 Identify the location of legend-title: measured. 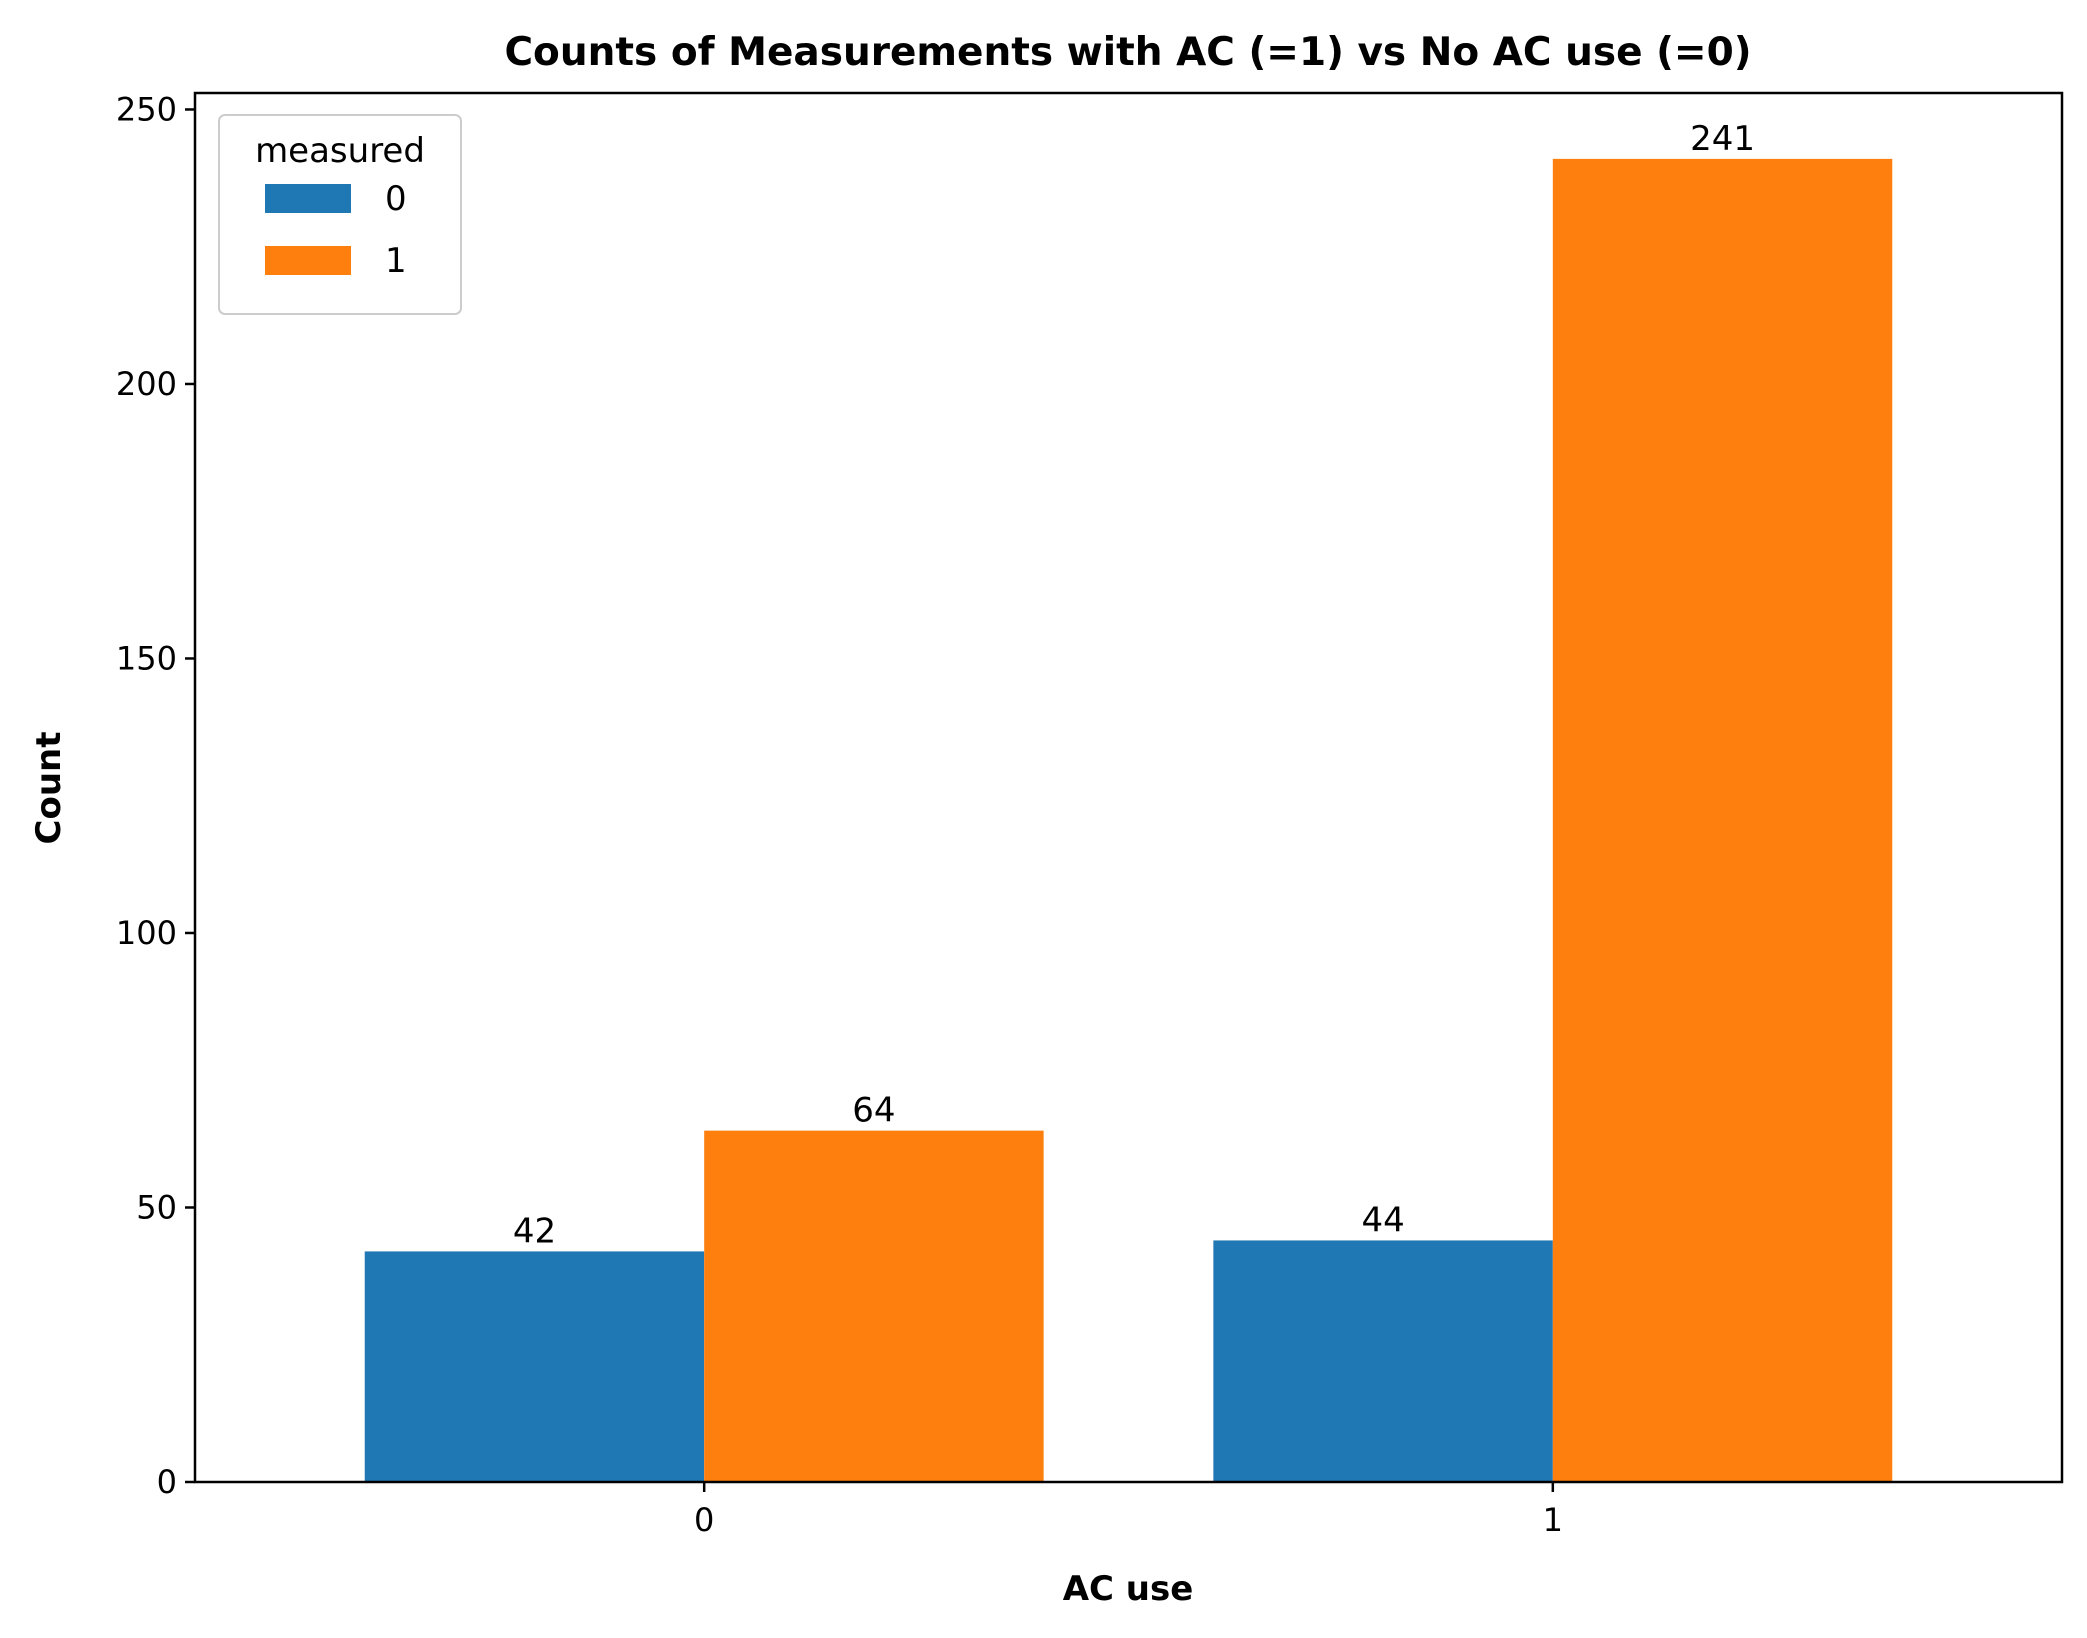
(340, 151).